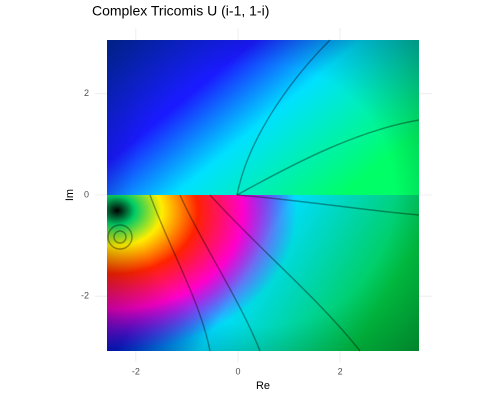 This screenshot has height=400, width=500. I want to click on y-tick-label: 2, so click(86, 93).